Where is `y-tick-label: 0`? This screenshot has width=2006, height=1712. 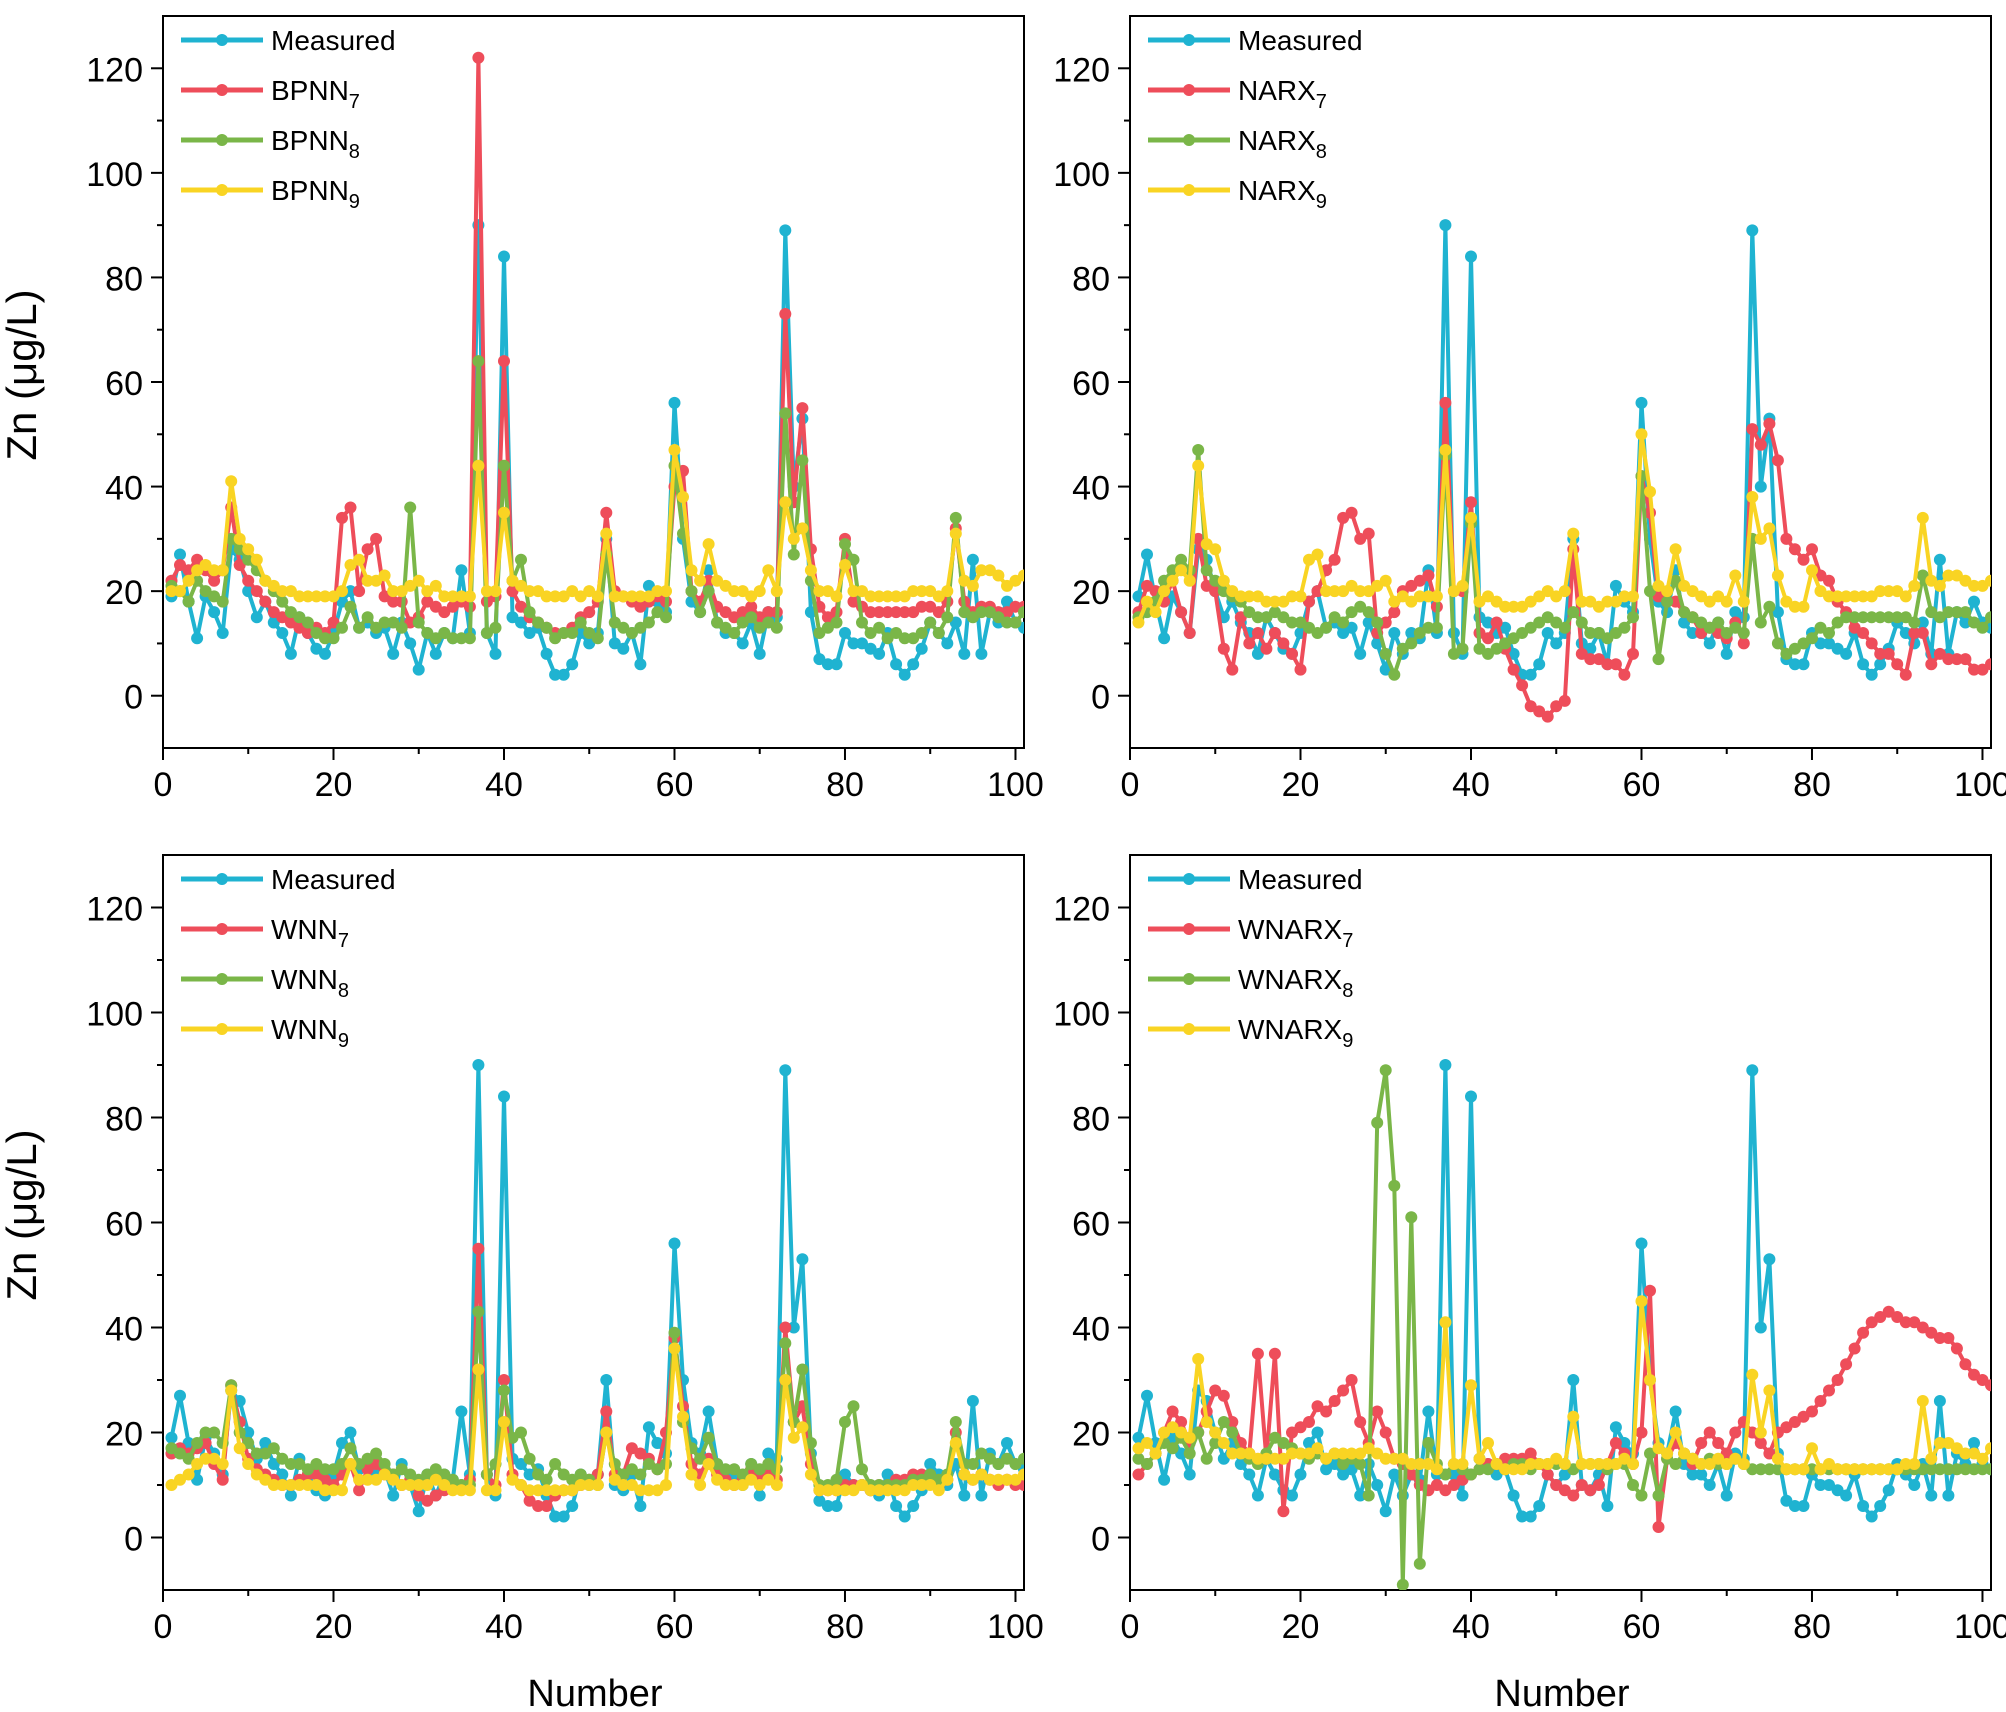 y-tick-label: 0 is located at coordinates (1100, 1540).